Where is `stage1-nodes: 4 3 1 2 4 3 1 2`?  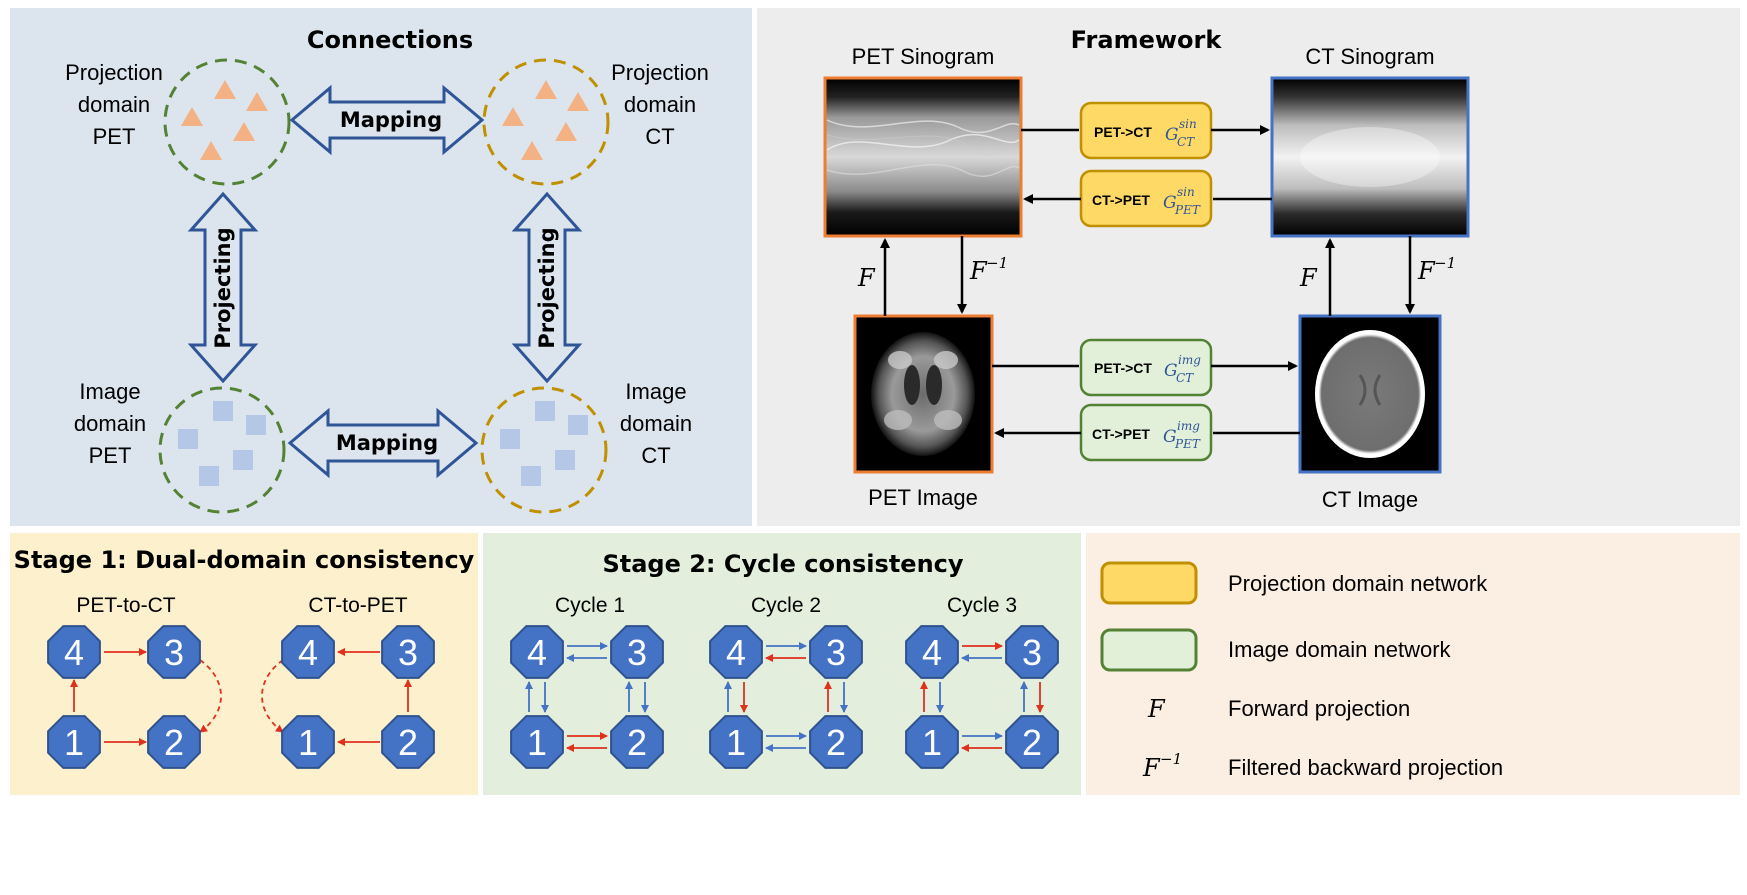
stage1-nodes: 4 3 1 2 4 3 1 2 is located at coordinates (241, 697).